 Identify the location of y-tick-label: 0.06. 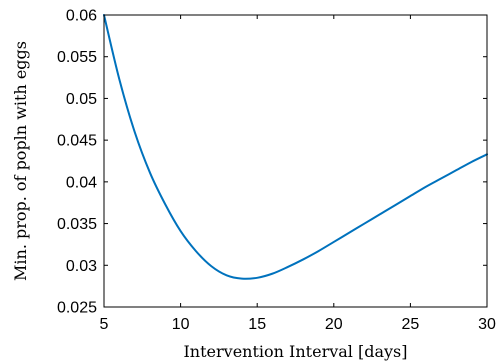
(81, 16).